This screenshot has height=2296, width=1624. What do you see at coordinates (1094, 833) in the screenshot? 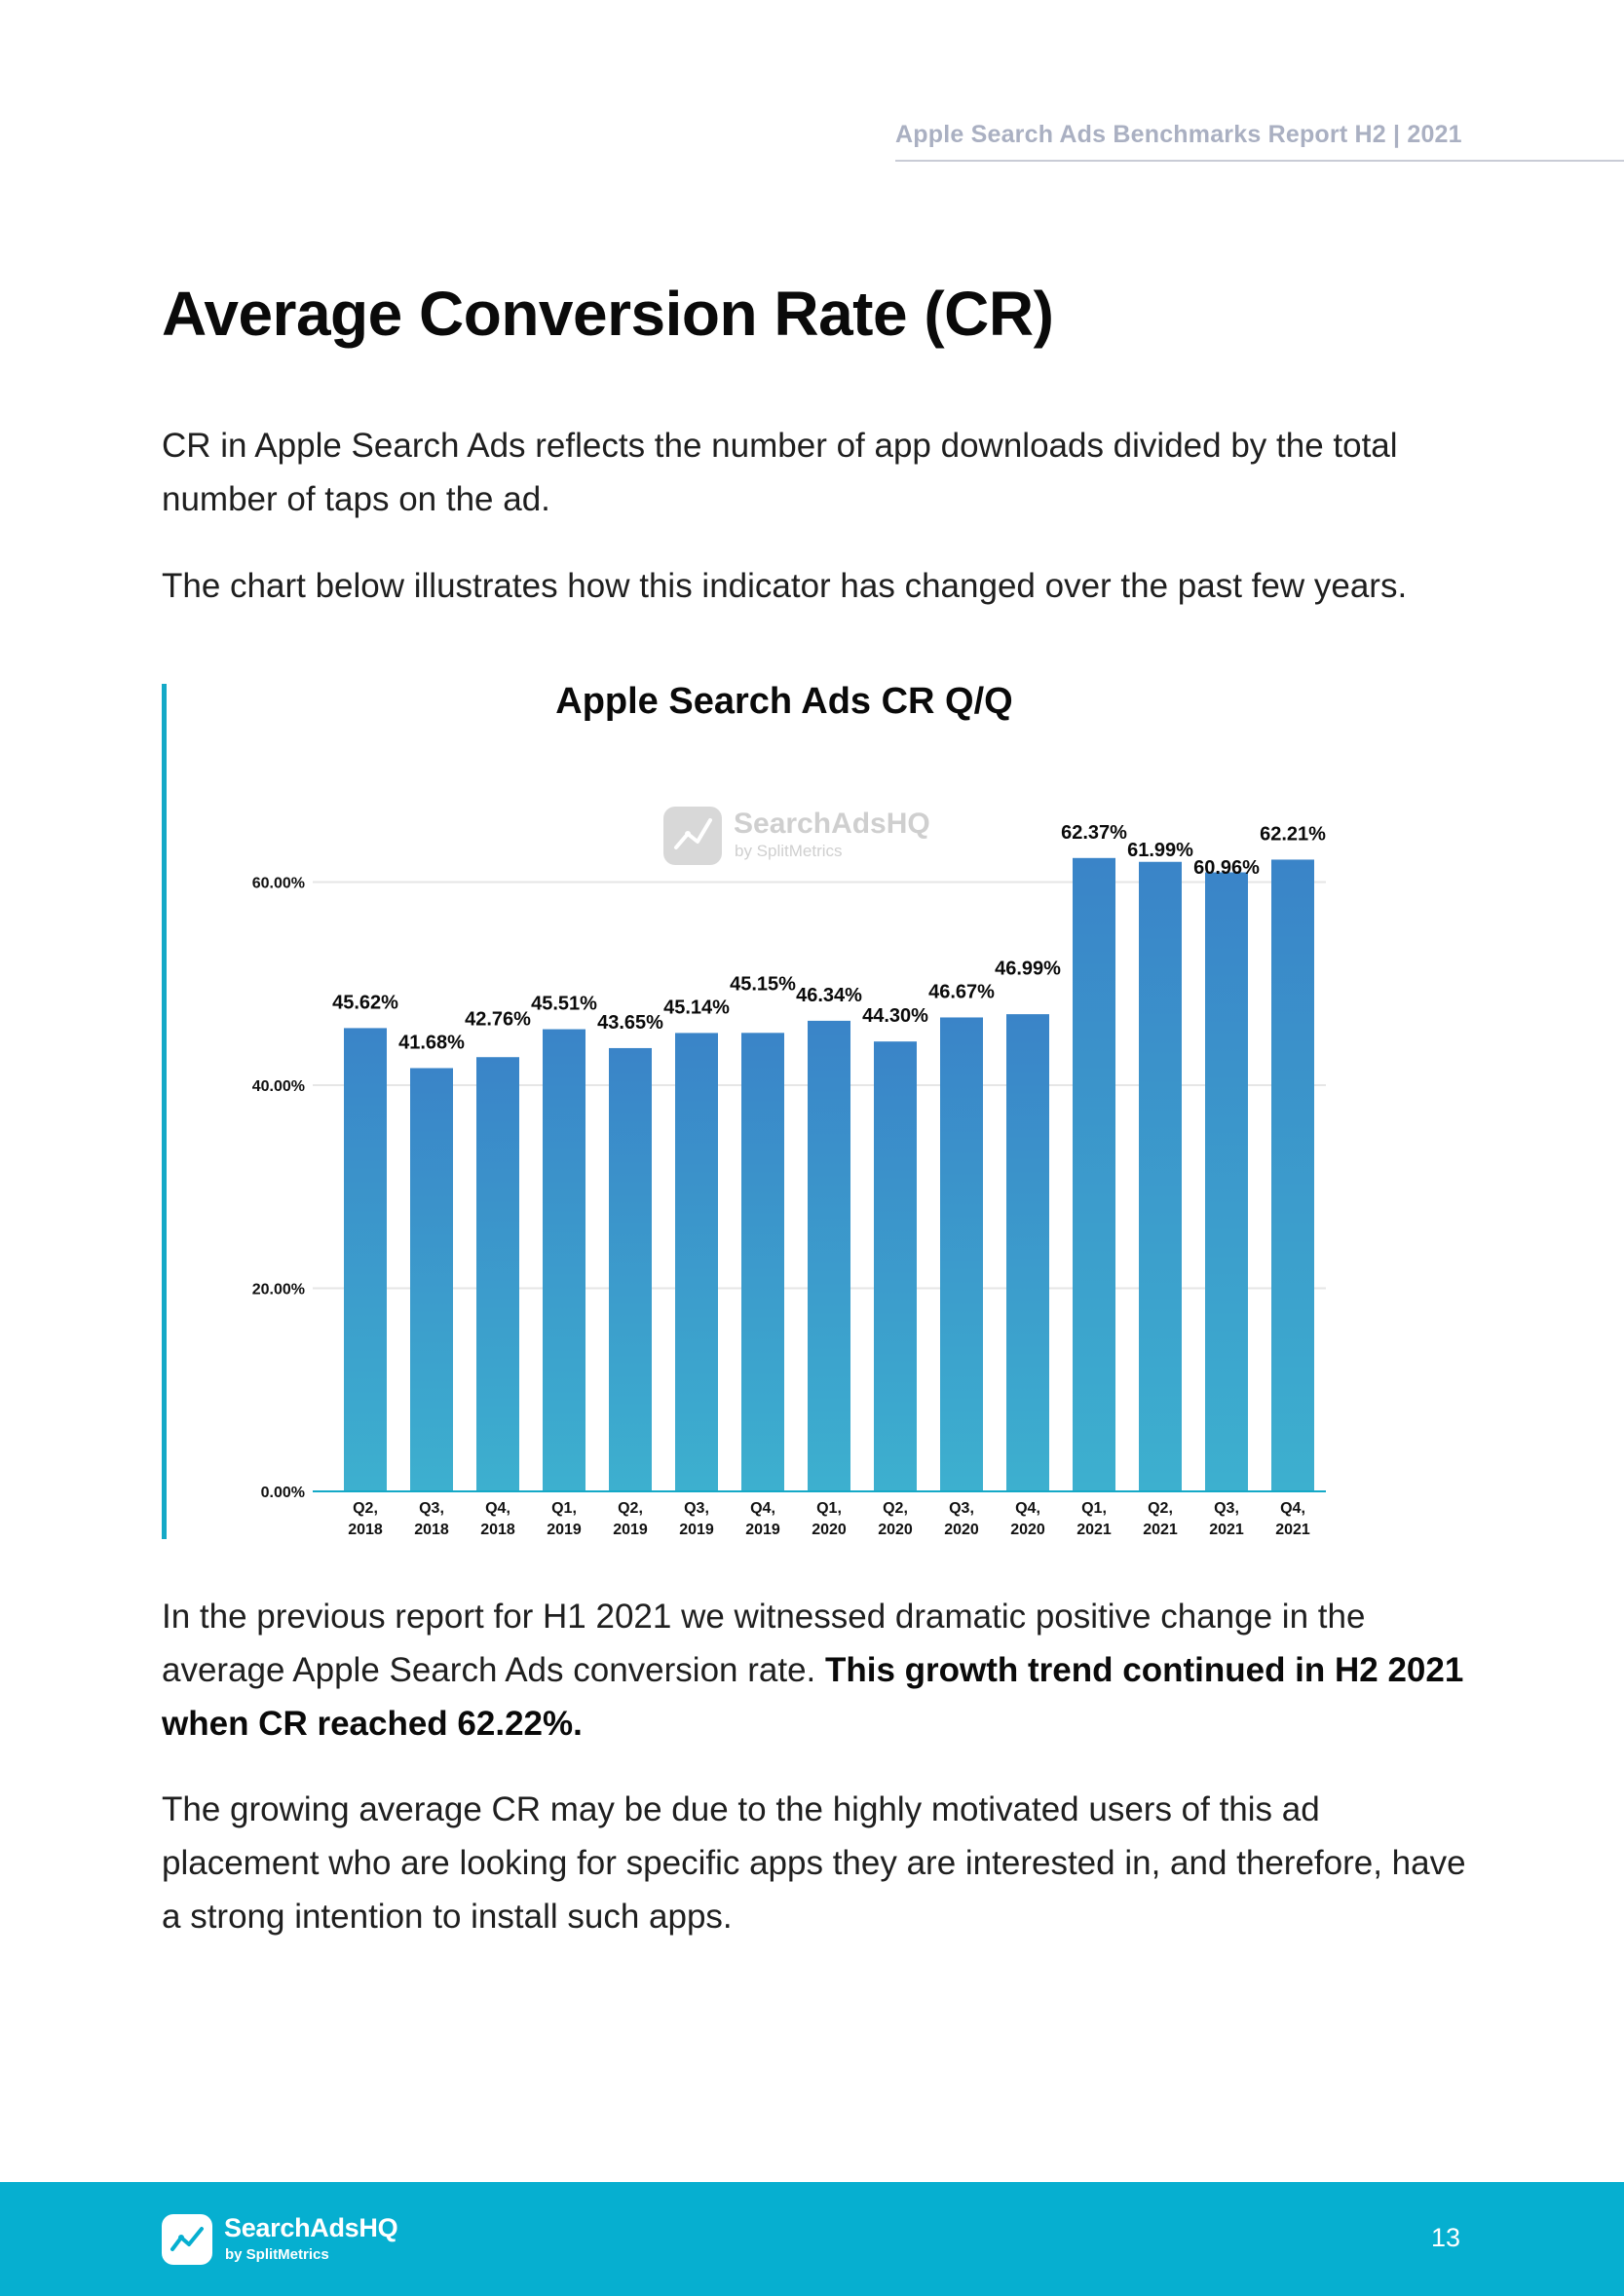
I see `data-label: 62.37%` at bounding box center [1094, 833].